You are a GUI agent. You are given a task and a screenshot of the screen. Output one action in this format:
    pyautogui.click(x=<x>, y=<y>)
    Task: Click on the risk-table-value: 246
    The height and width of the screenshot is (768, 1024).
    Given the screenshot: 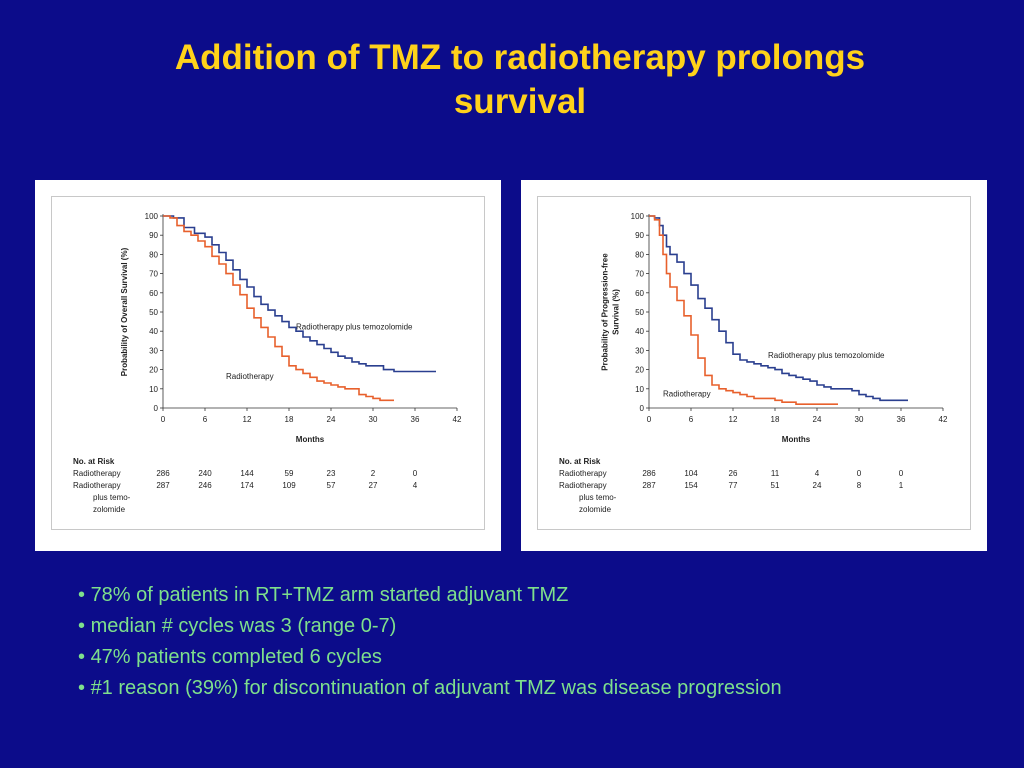 What is the action you would take?
    pyautogui.click(x=205, y=485)
    